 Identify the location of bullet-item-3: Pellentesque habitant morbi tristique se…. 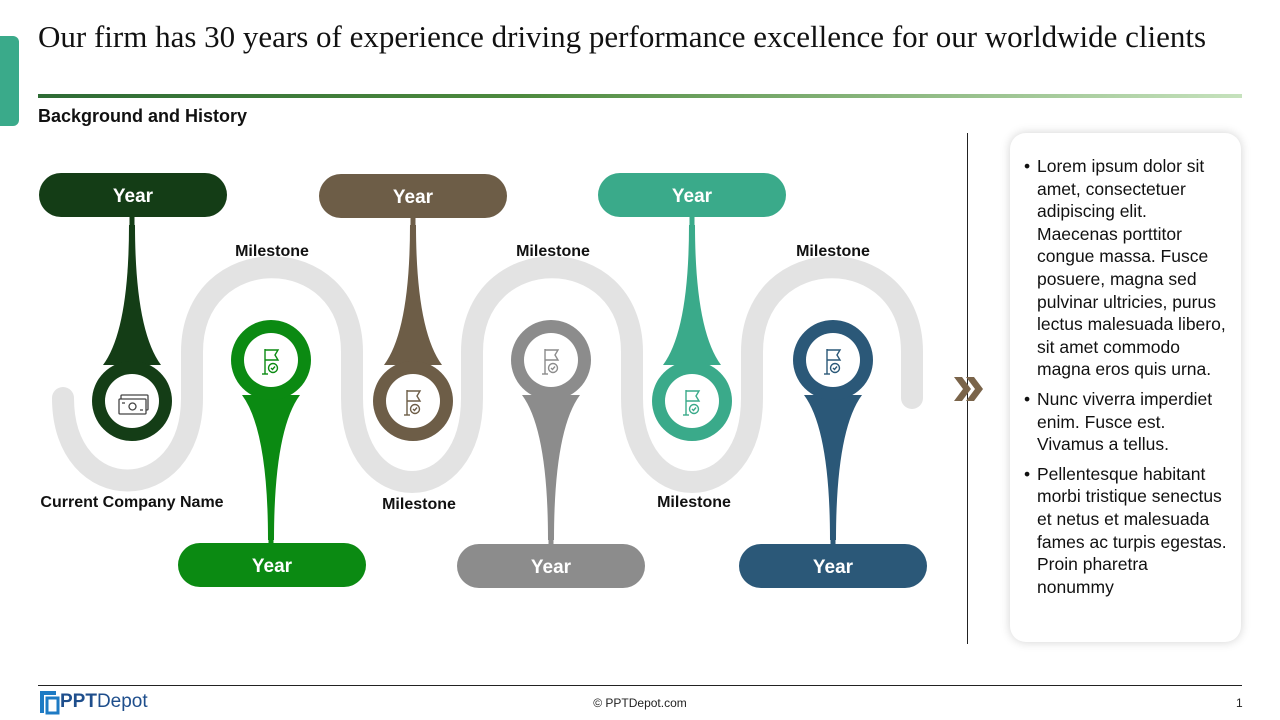
(1126, 531).